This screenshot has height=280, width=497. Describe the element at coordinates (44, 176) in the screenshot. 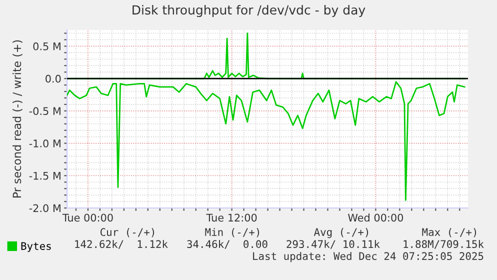

I see `y-tick-label: -1.5 M` at that location.